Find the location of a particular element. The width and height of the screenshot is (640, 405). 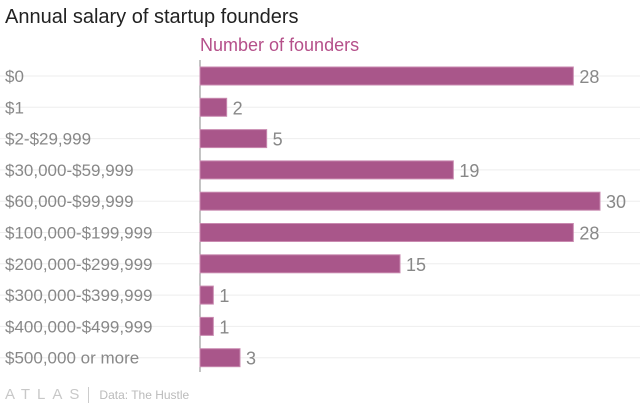

category-label: $1 is located at coordinates (14, 107).